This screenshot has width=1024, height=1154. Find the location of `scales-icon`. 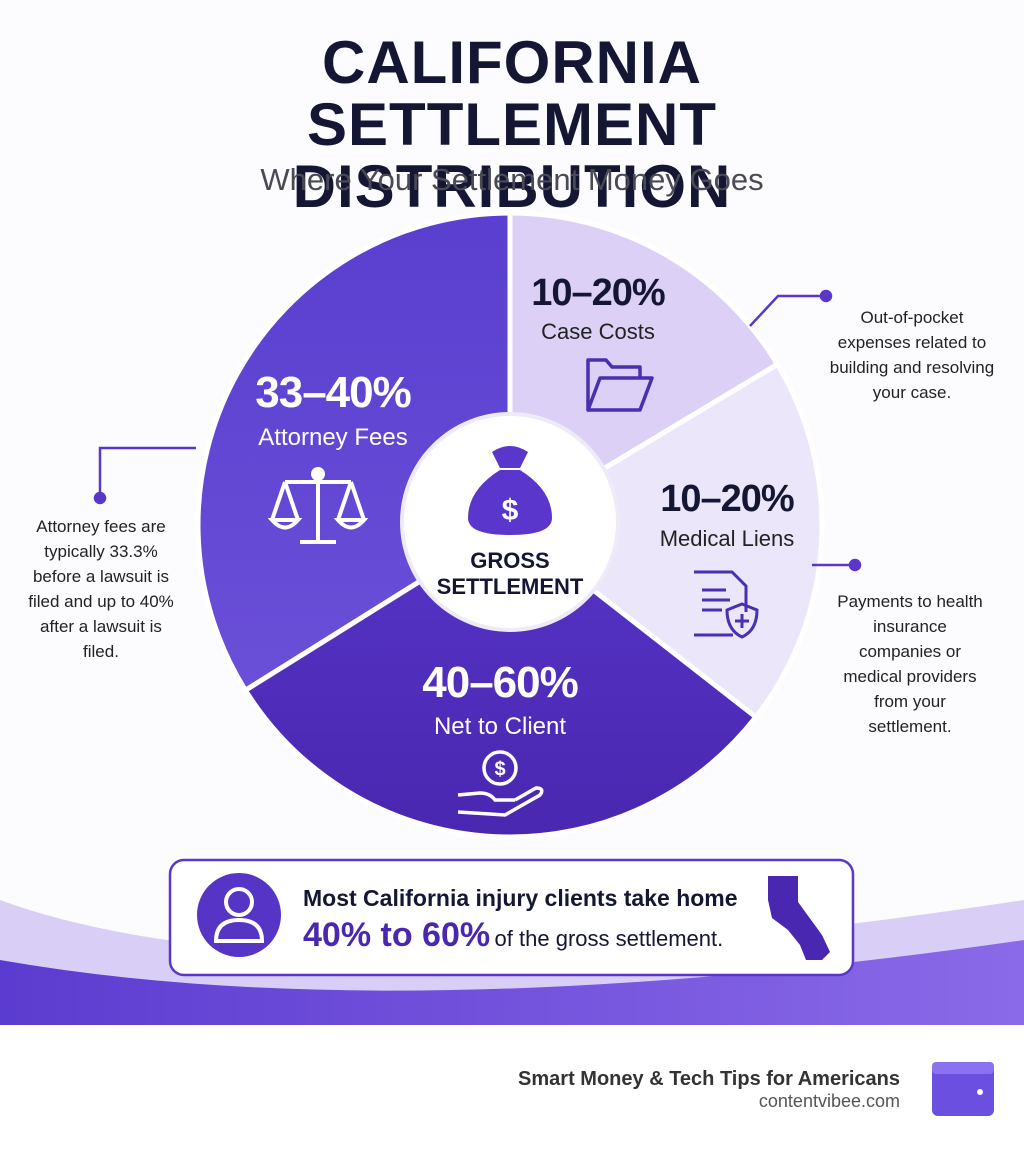

scales-icon is located at coordinates (318, 505).